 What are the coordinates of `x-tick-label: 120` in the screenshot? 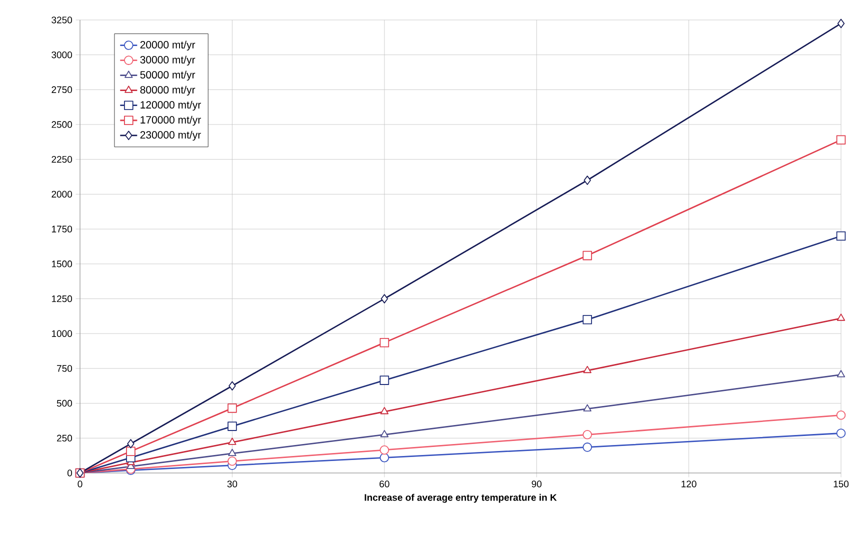 It's located at (689, 484).